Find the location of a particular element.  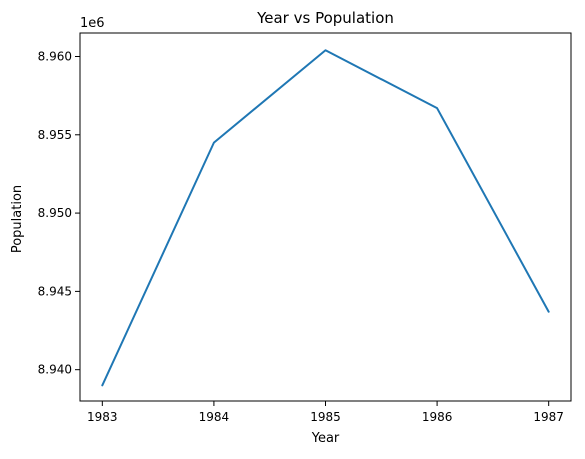

y-tick-label: 8.940 is located at coordinates (55, 370).